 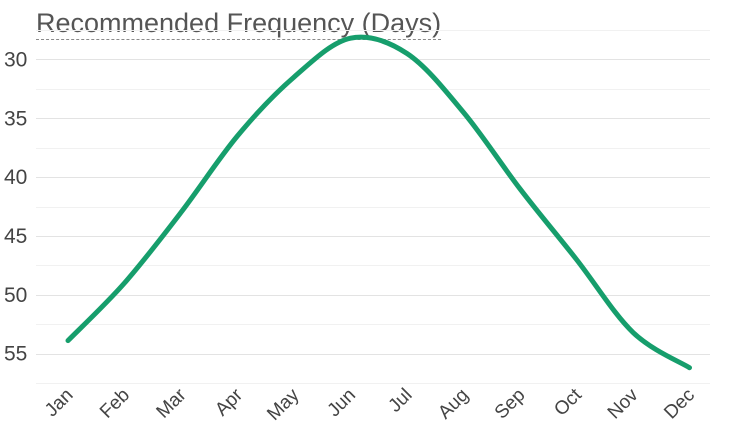 What do you see at coordinates (15, 295) in the screenshot?
I see `y-tick-label: 50` at bounding box center [15, 295].